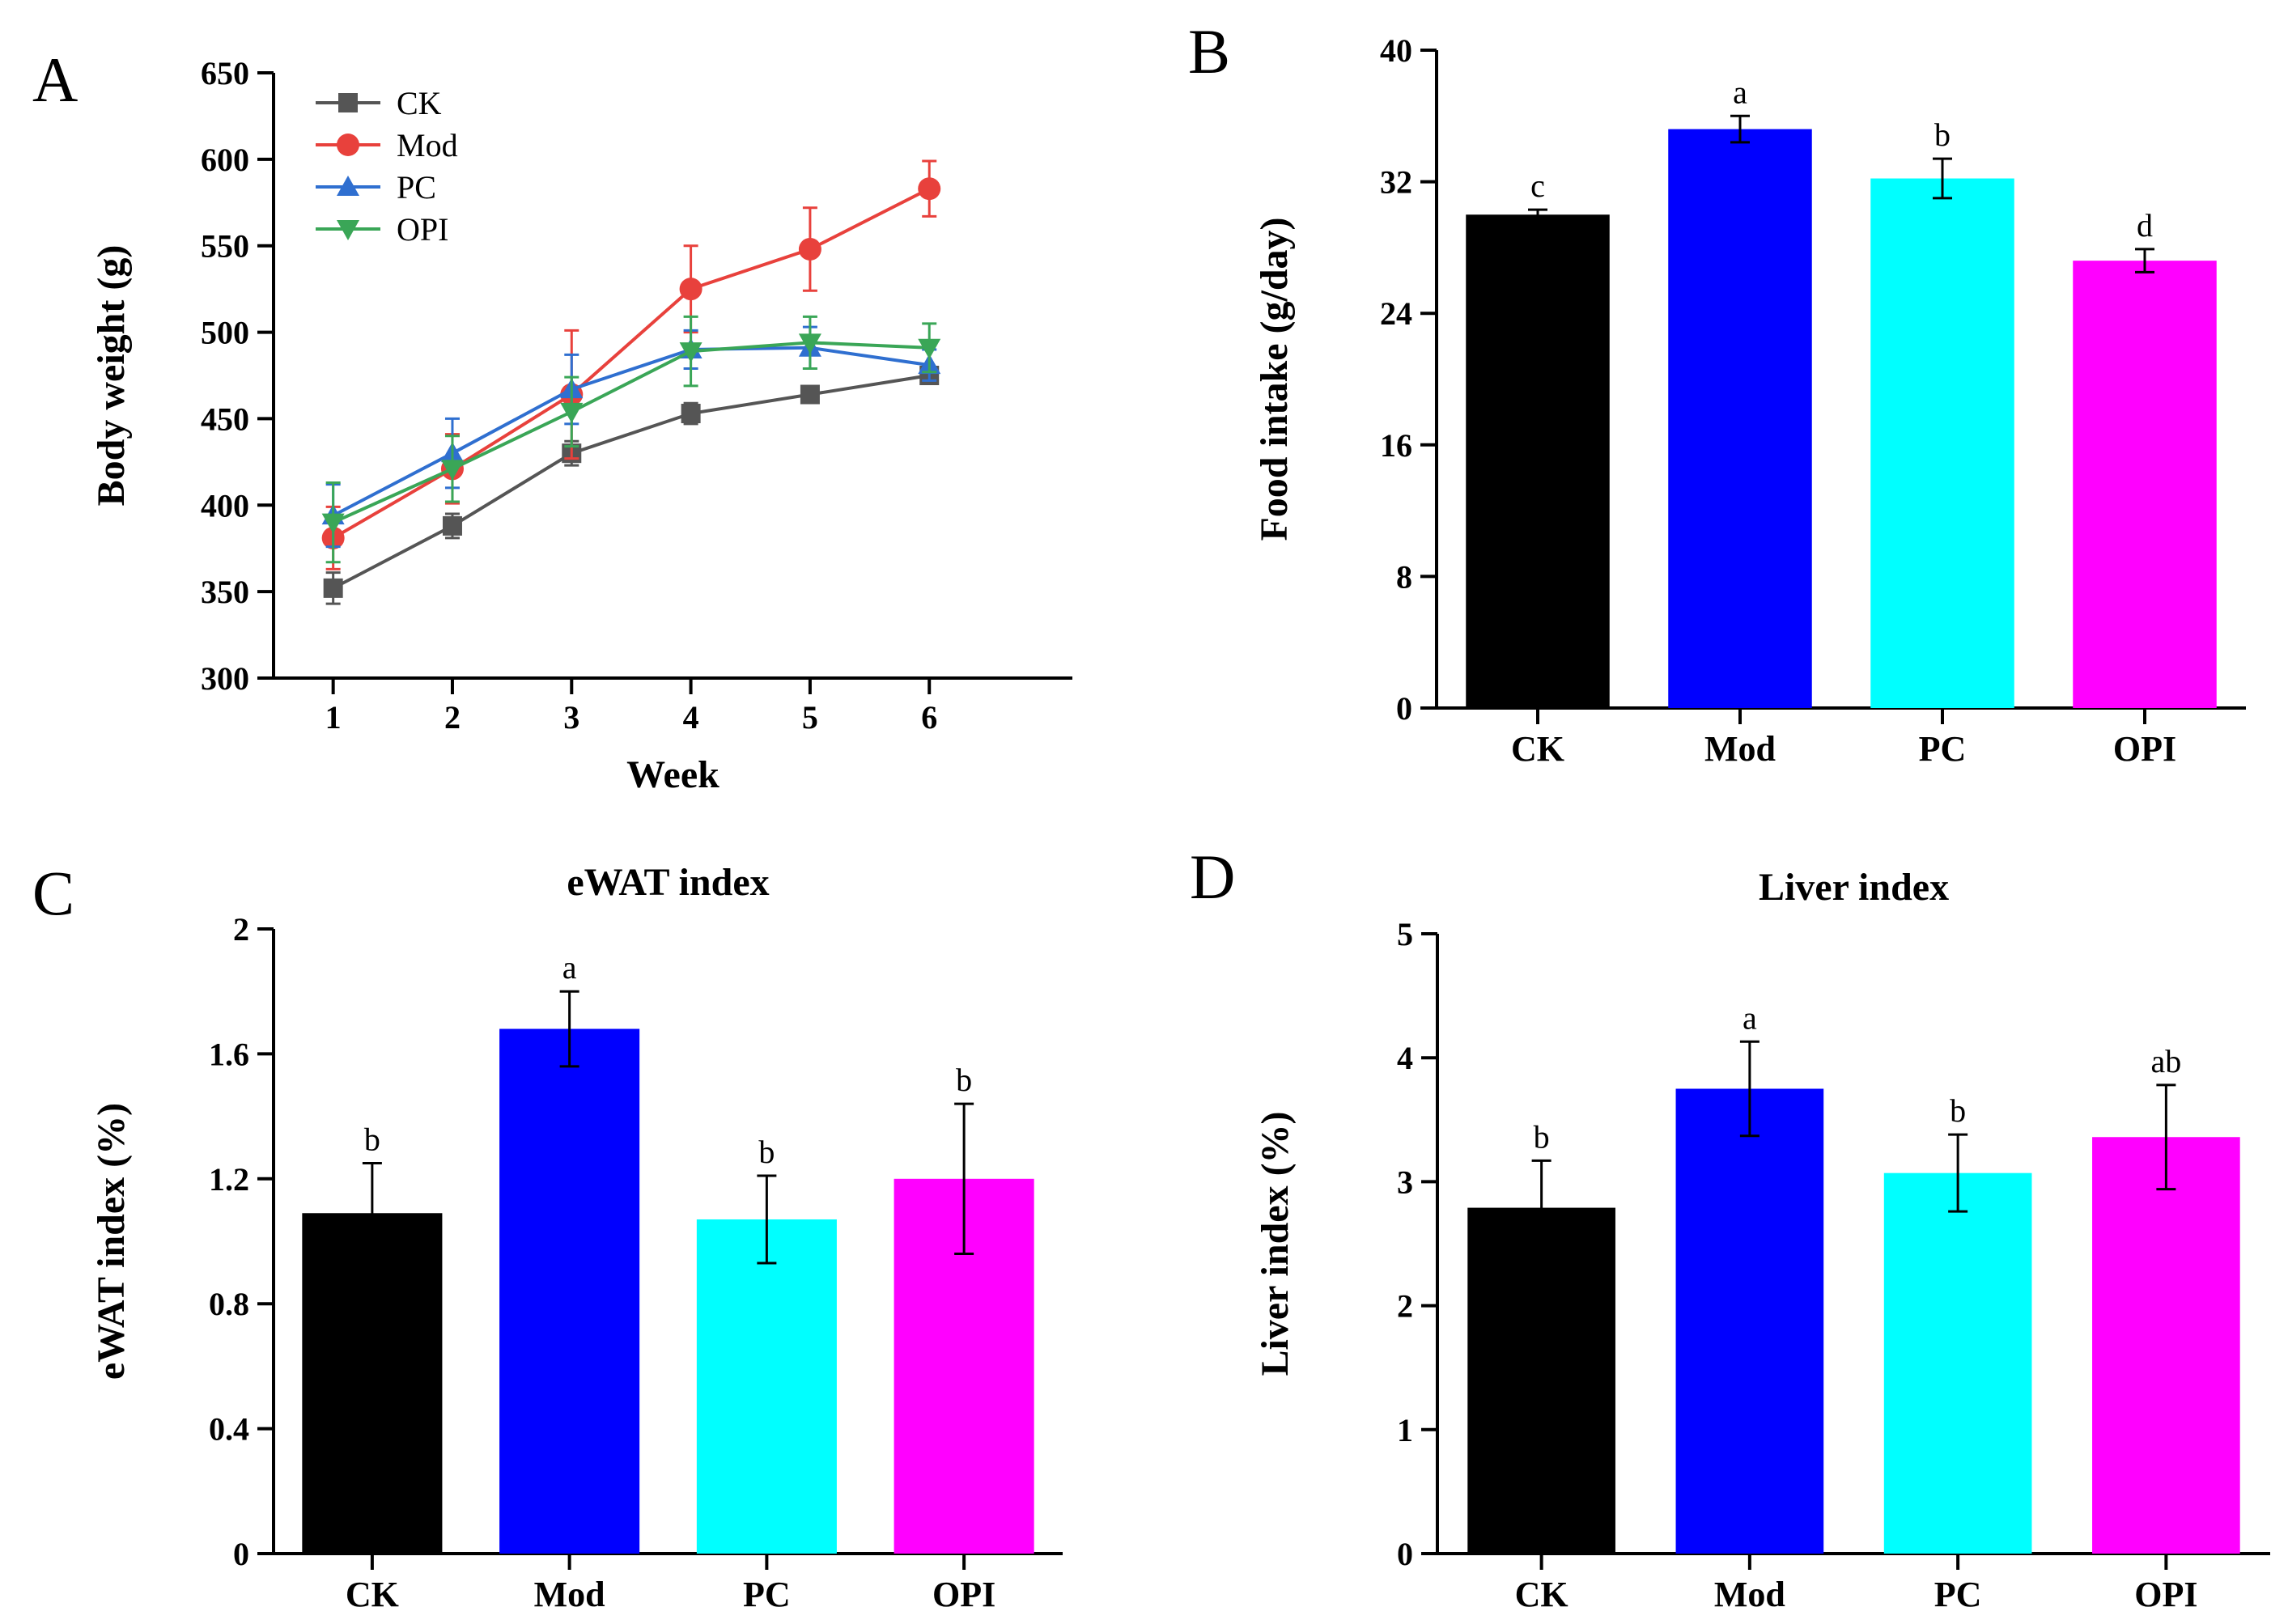 The height and width of the screenshot is (1624, 2288). Describe the element at coordinates (2165, 1594) in the screenshot. I see `panel-d-opi-x-tick-label: OPI` at that location.